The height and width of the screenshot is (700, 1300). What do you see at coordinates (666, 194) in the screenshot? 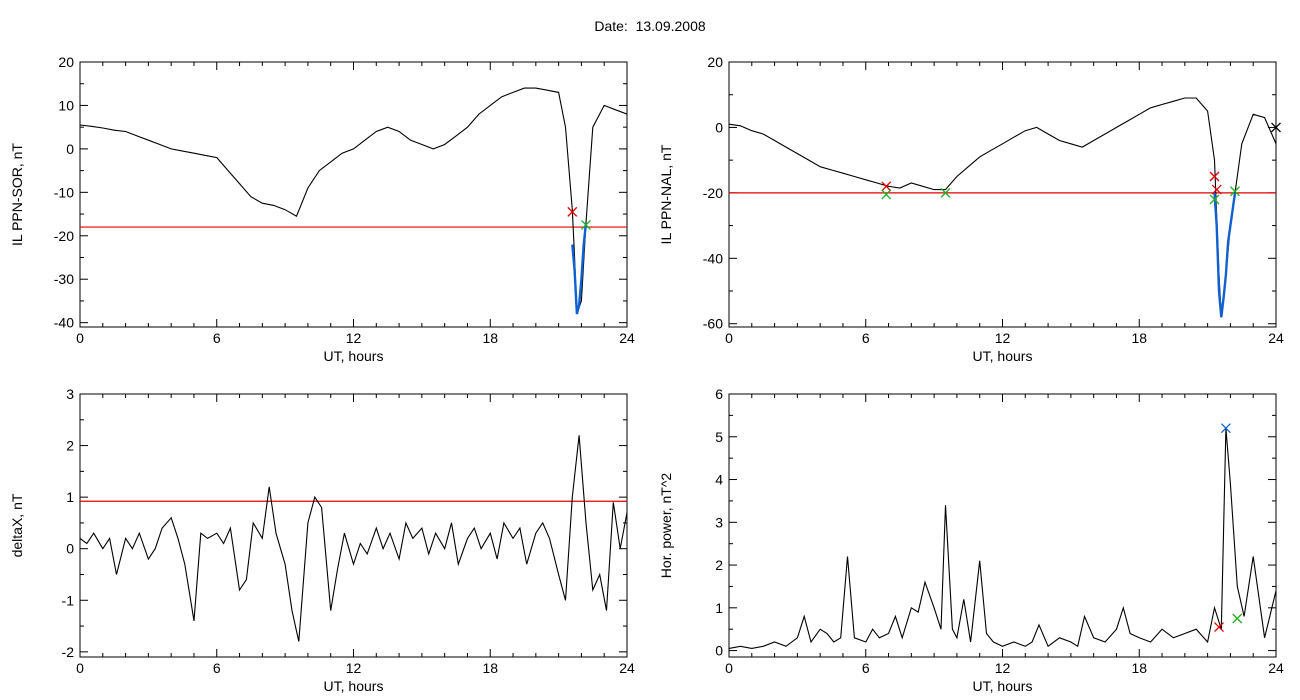
I see `y-axis-label: IL PPN-NAL, nT` at bounding box center [666, 194].